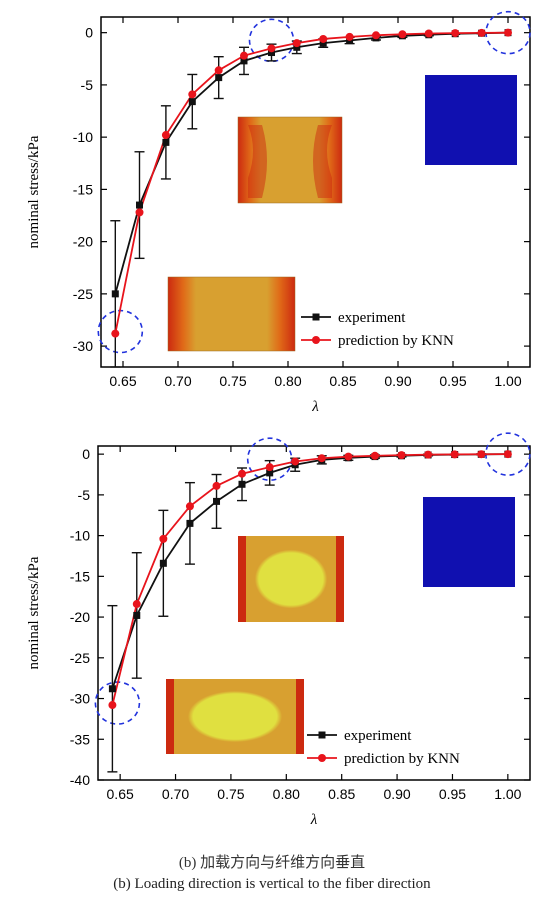 The image size is (544, 915). Describe the element at coordinates (80, 739) in the screenshot. I see `y-tick-label: -35` at that location.